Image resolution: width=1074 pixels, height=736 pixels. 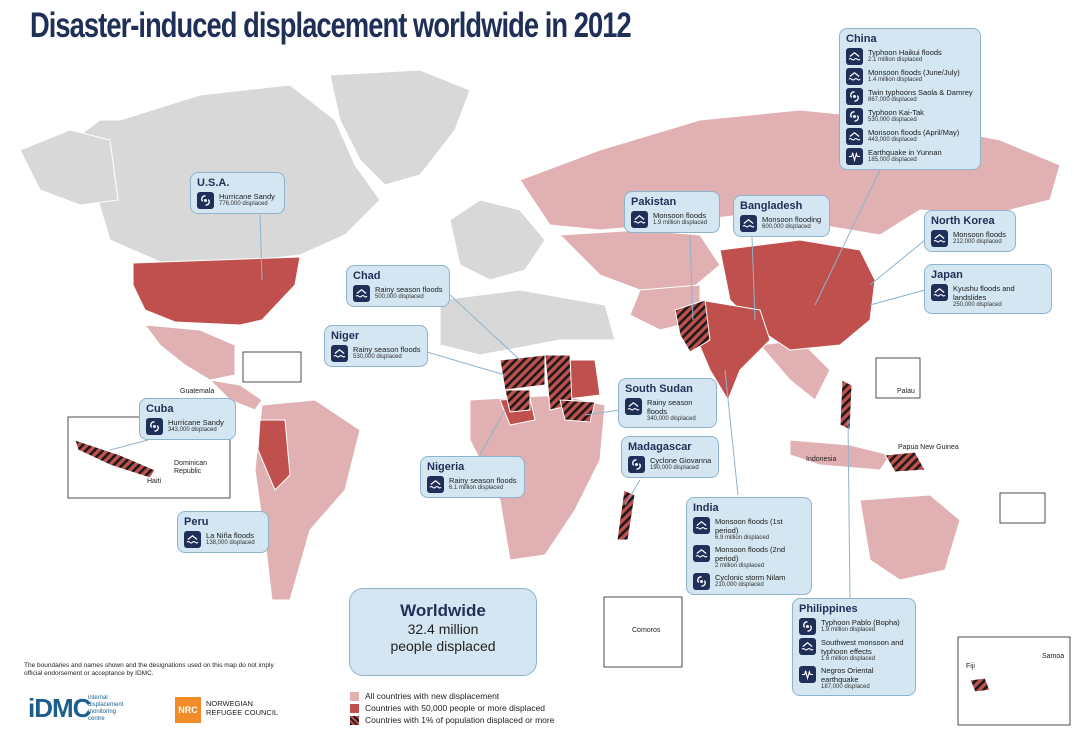 I want to click on disaster-event: La Niña floods 138,000 displaced, so click(x=223, y=539).